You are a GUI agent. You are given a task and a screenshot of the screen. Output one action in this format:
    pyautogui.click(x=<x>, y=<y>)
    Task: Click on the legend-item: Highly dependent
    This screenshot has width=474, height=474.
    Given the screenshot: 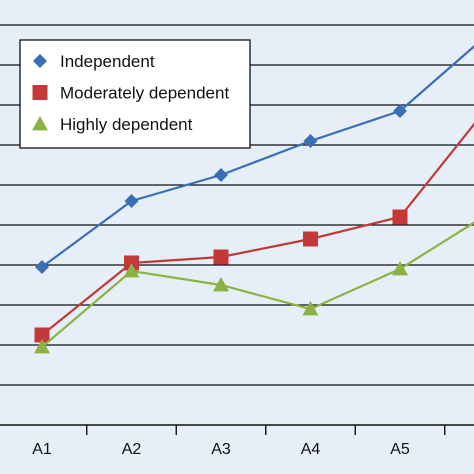 What is the action you would take?
    pyautogui.click(x=112, y=124)
    